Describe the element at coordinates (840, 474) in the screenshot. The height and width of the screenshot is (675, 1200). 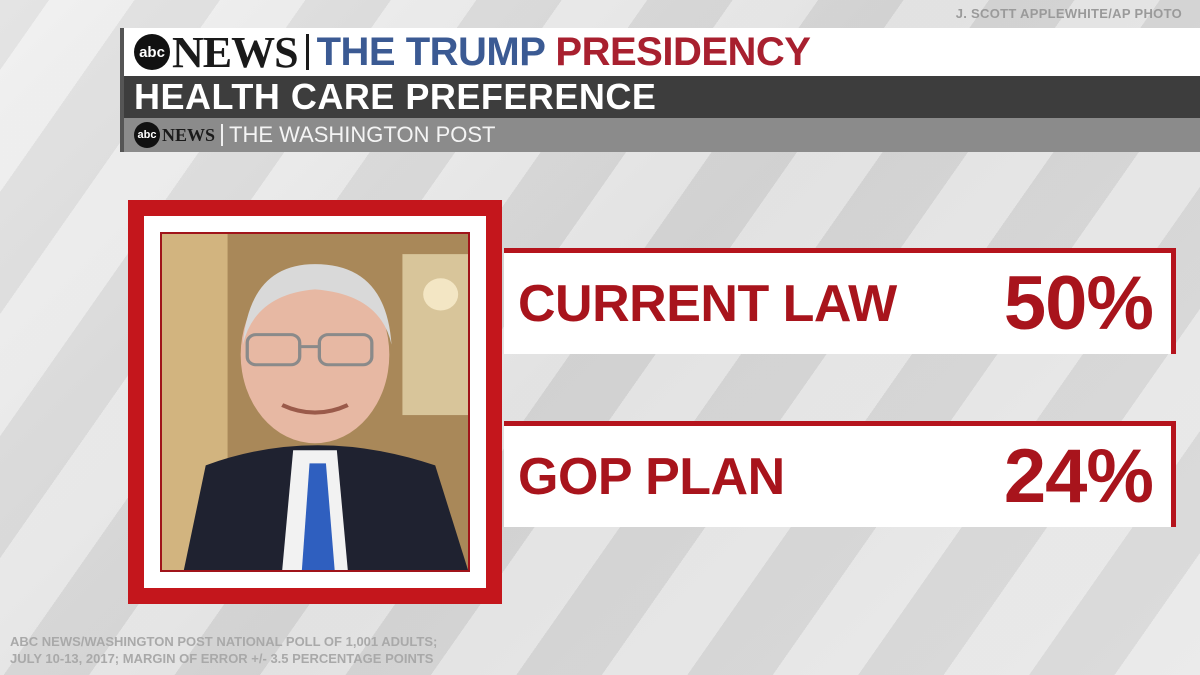
I see `result-row-gop-plan: GOP PLAN 24%` at that location.